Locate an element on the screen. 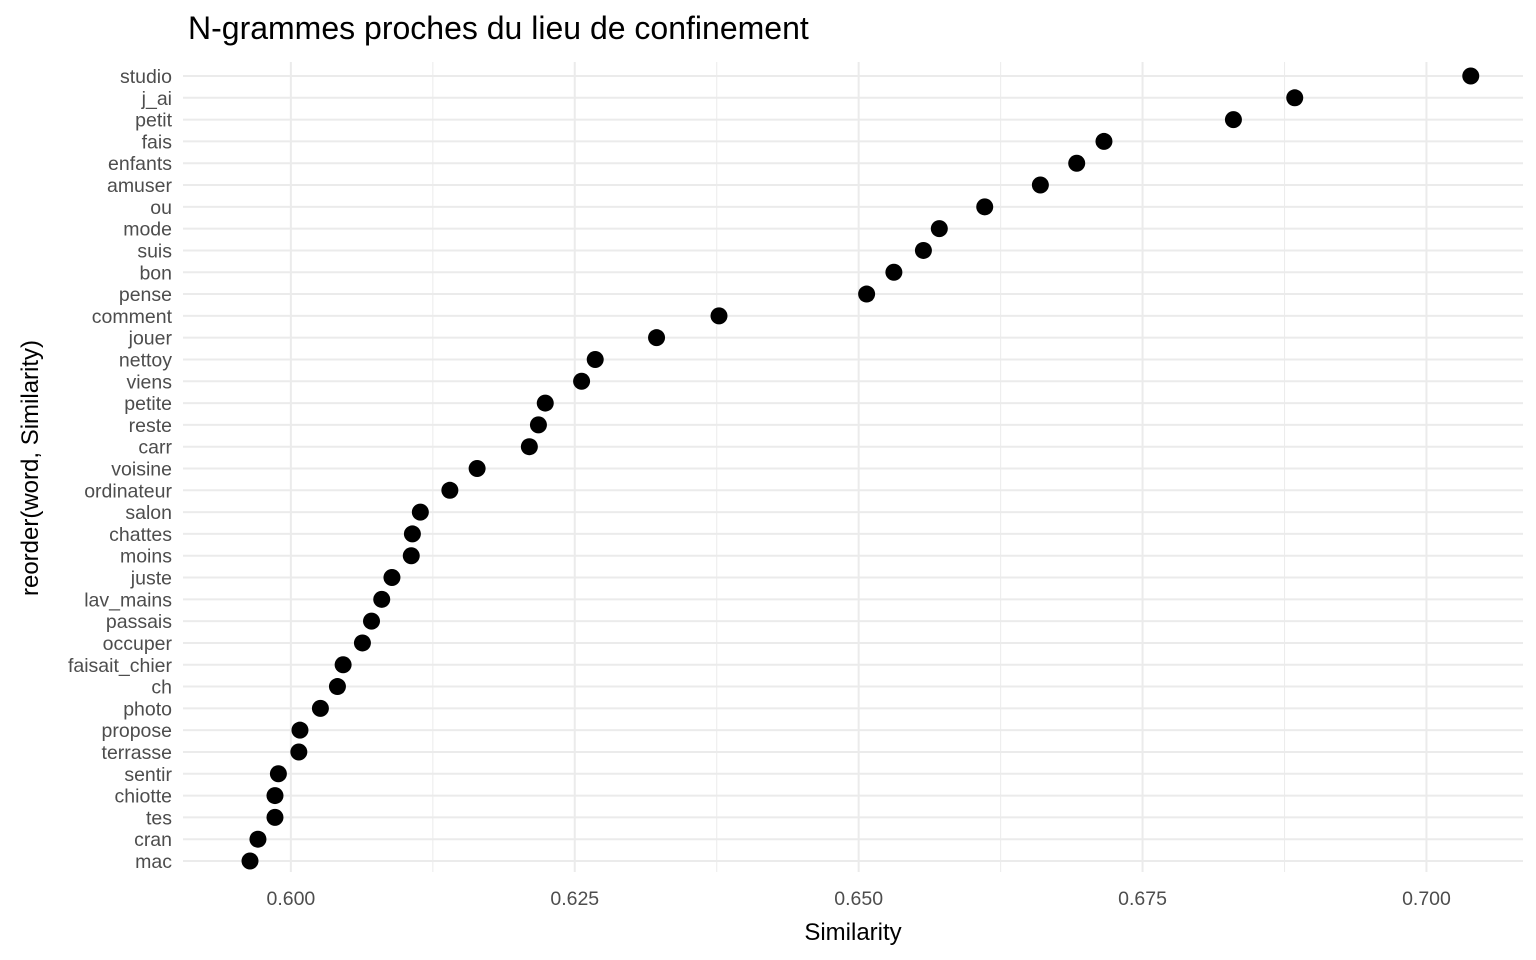 The image size is (1536, 960). y-tick-label: sentir is located at coordinates (148, 775).